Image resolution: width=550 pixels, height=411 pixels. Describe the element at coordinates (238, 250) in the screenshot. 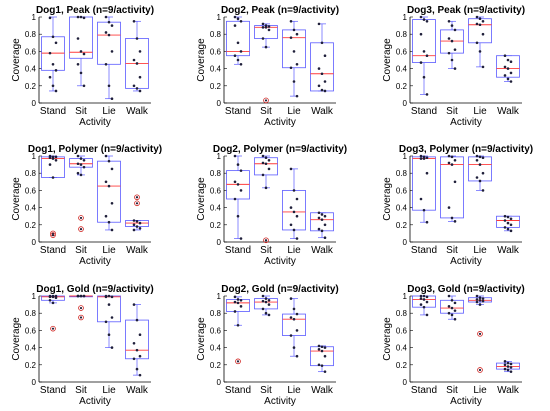

I see `x-tick-label: Stand` at that location.